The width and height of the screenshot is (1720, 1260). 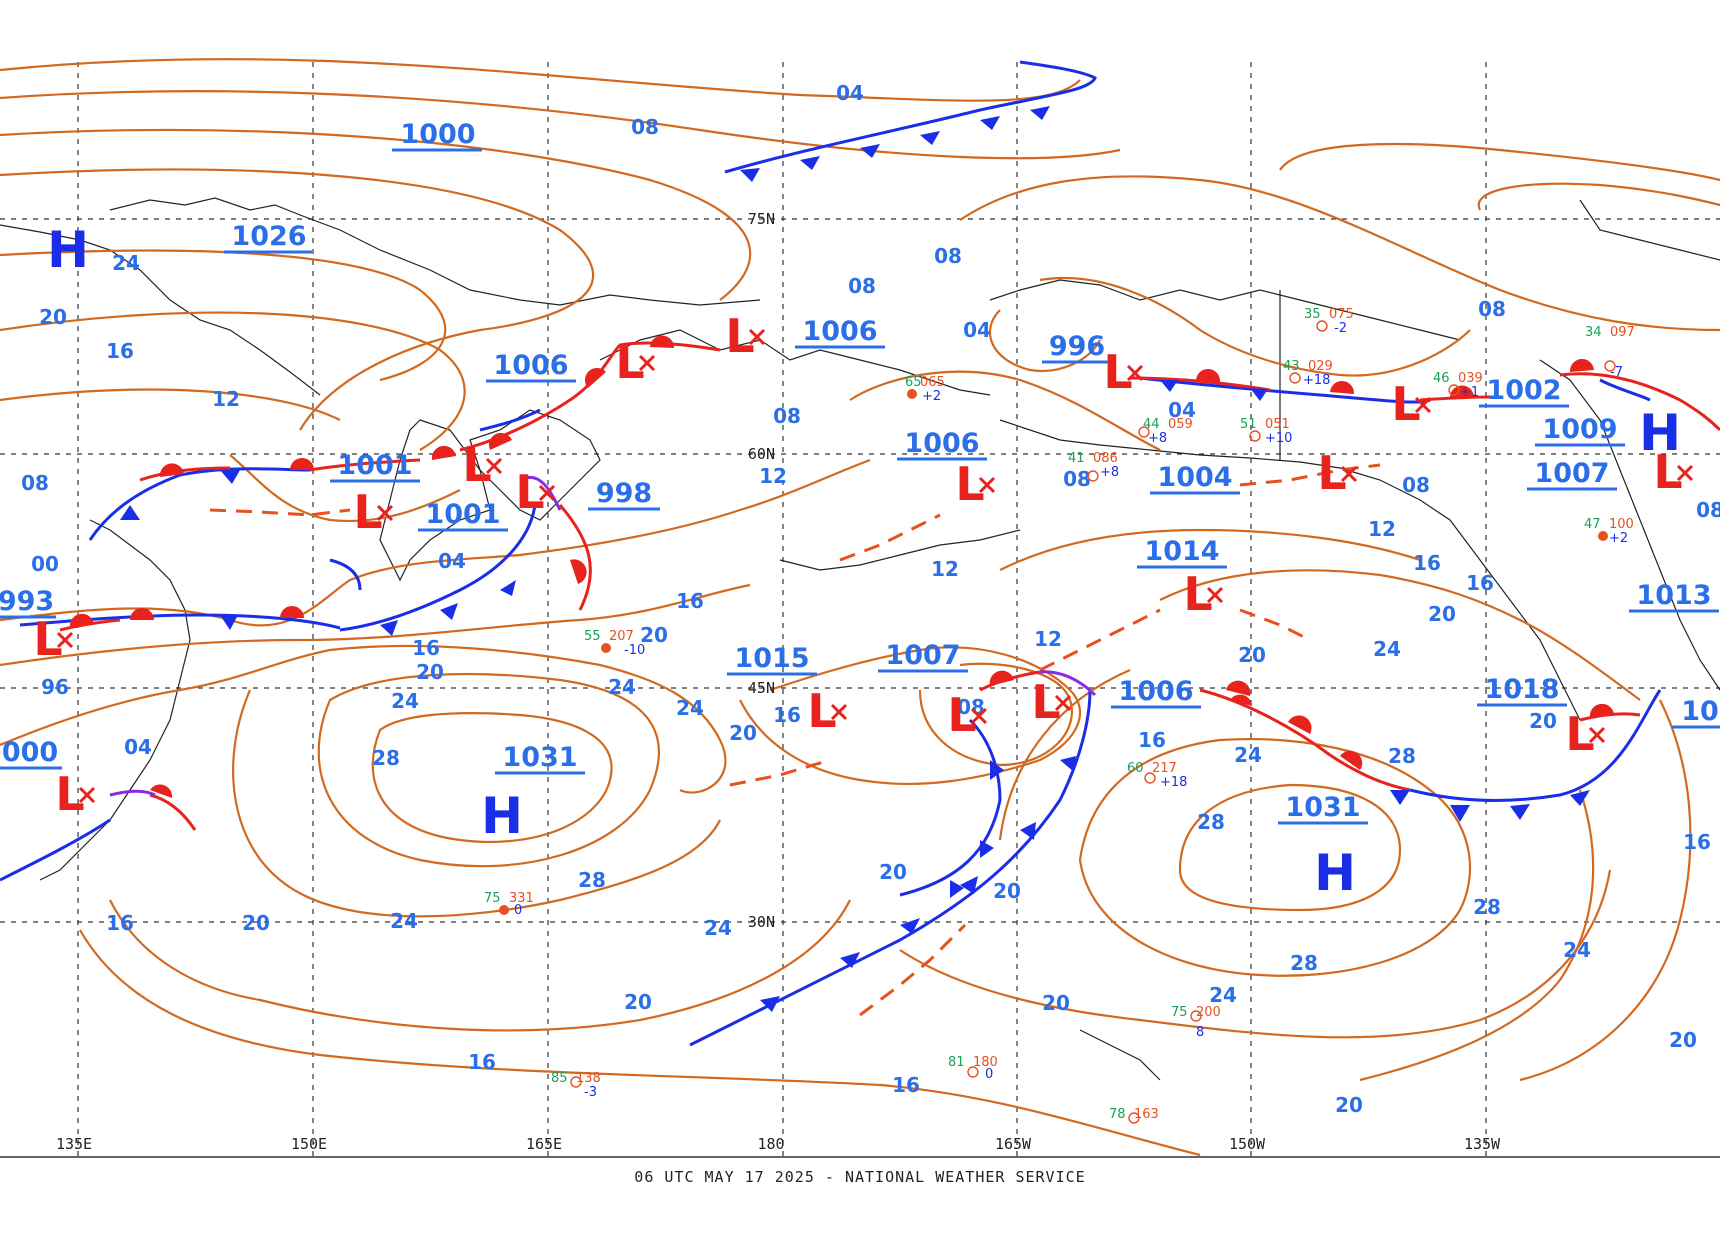 What do you see at coordinates (1523, 390) in the screenshot?
I see `pressure-label: 1002` at bounding box center [1523, 390].